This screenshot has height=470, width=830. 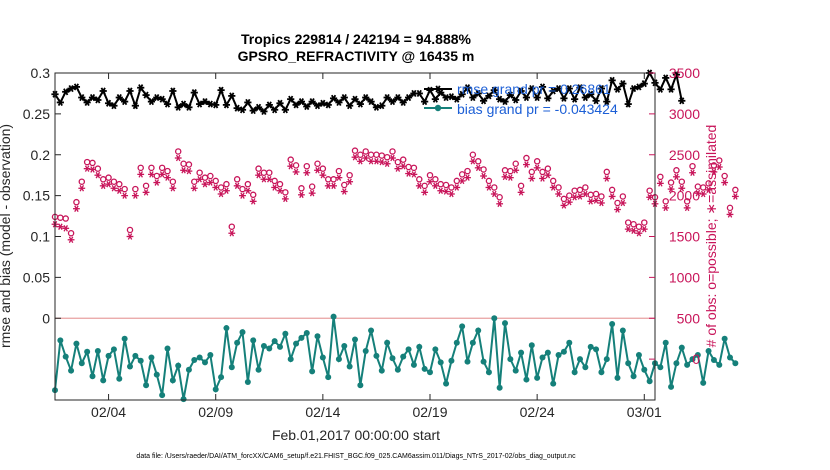 I want to click on legend-rmse-star, so click(x=438, y=89).